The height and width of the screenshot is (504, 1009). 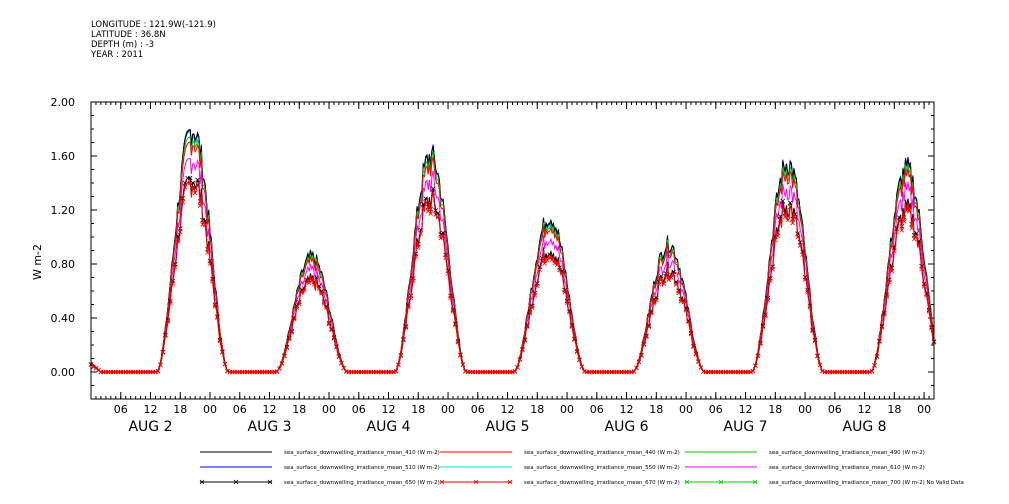 I want to click on depth-text: DEPTH (m) : -3, so click(x=122, y=45).